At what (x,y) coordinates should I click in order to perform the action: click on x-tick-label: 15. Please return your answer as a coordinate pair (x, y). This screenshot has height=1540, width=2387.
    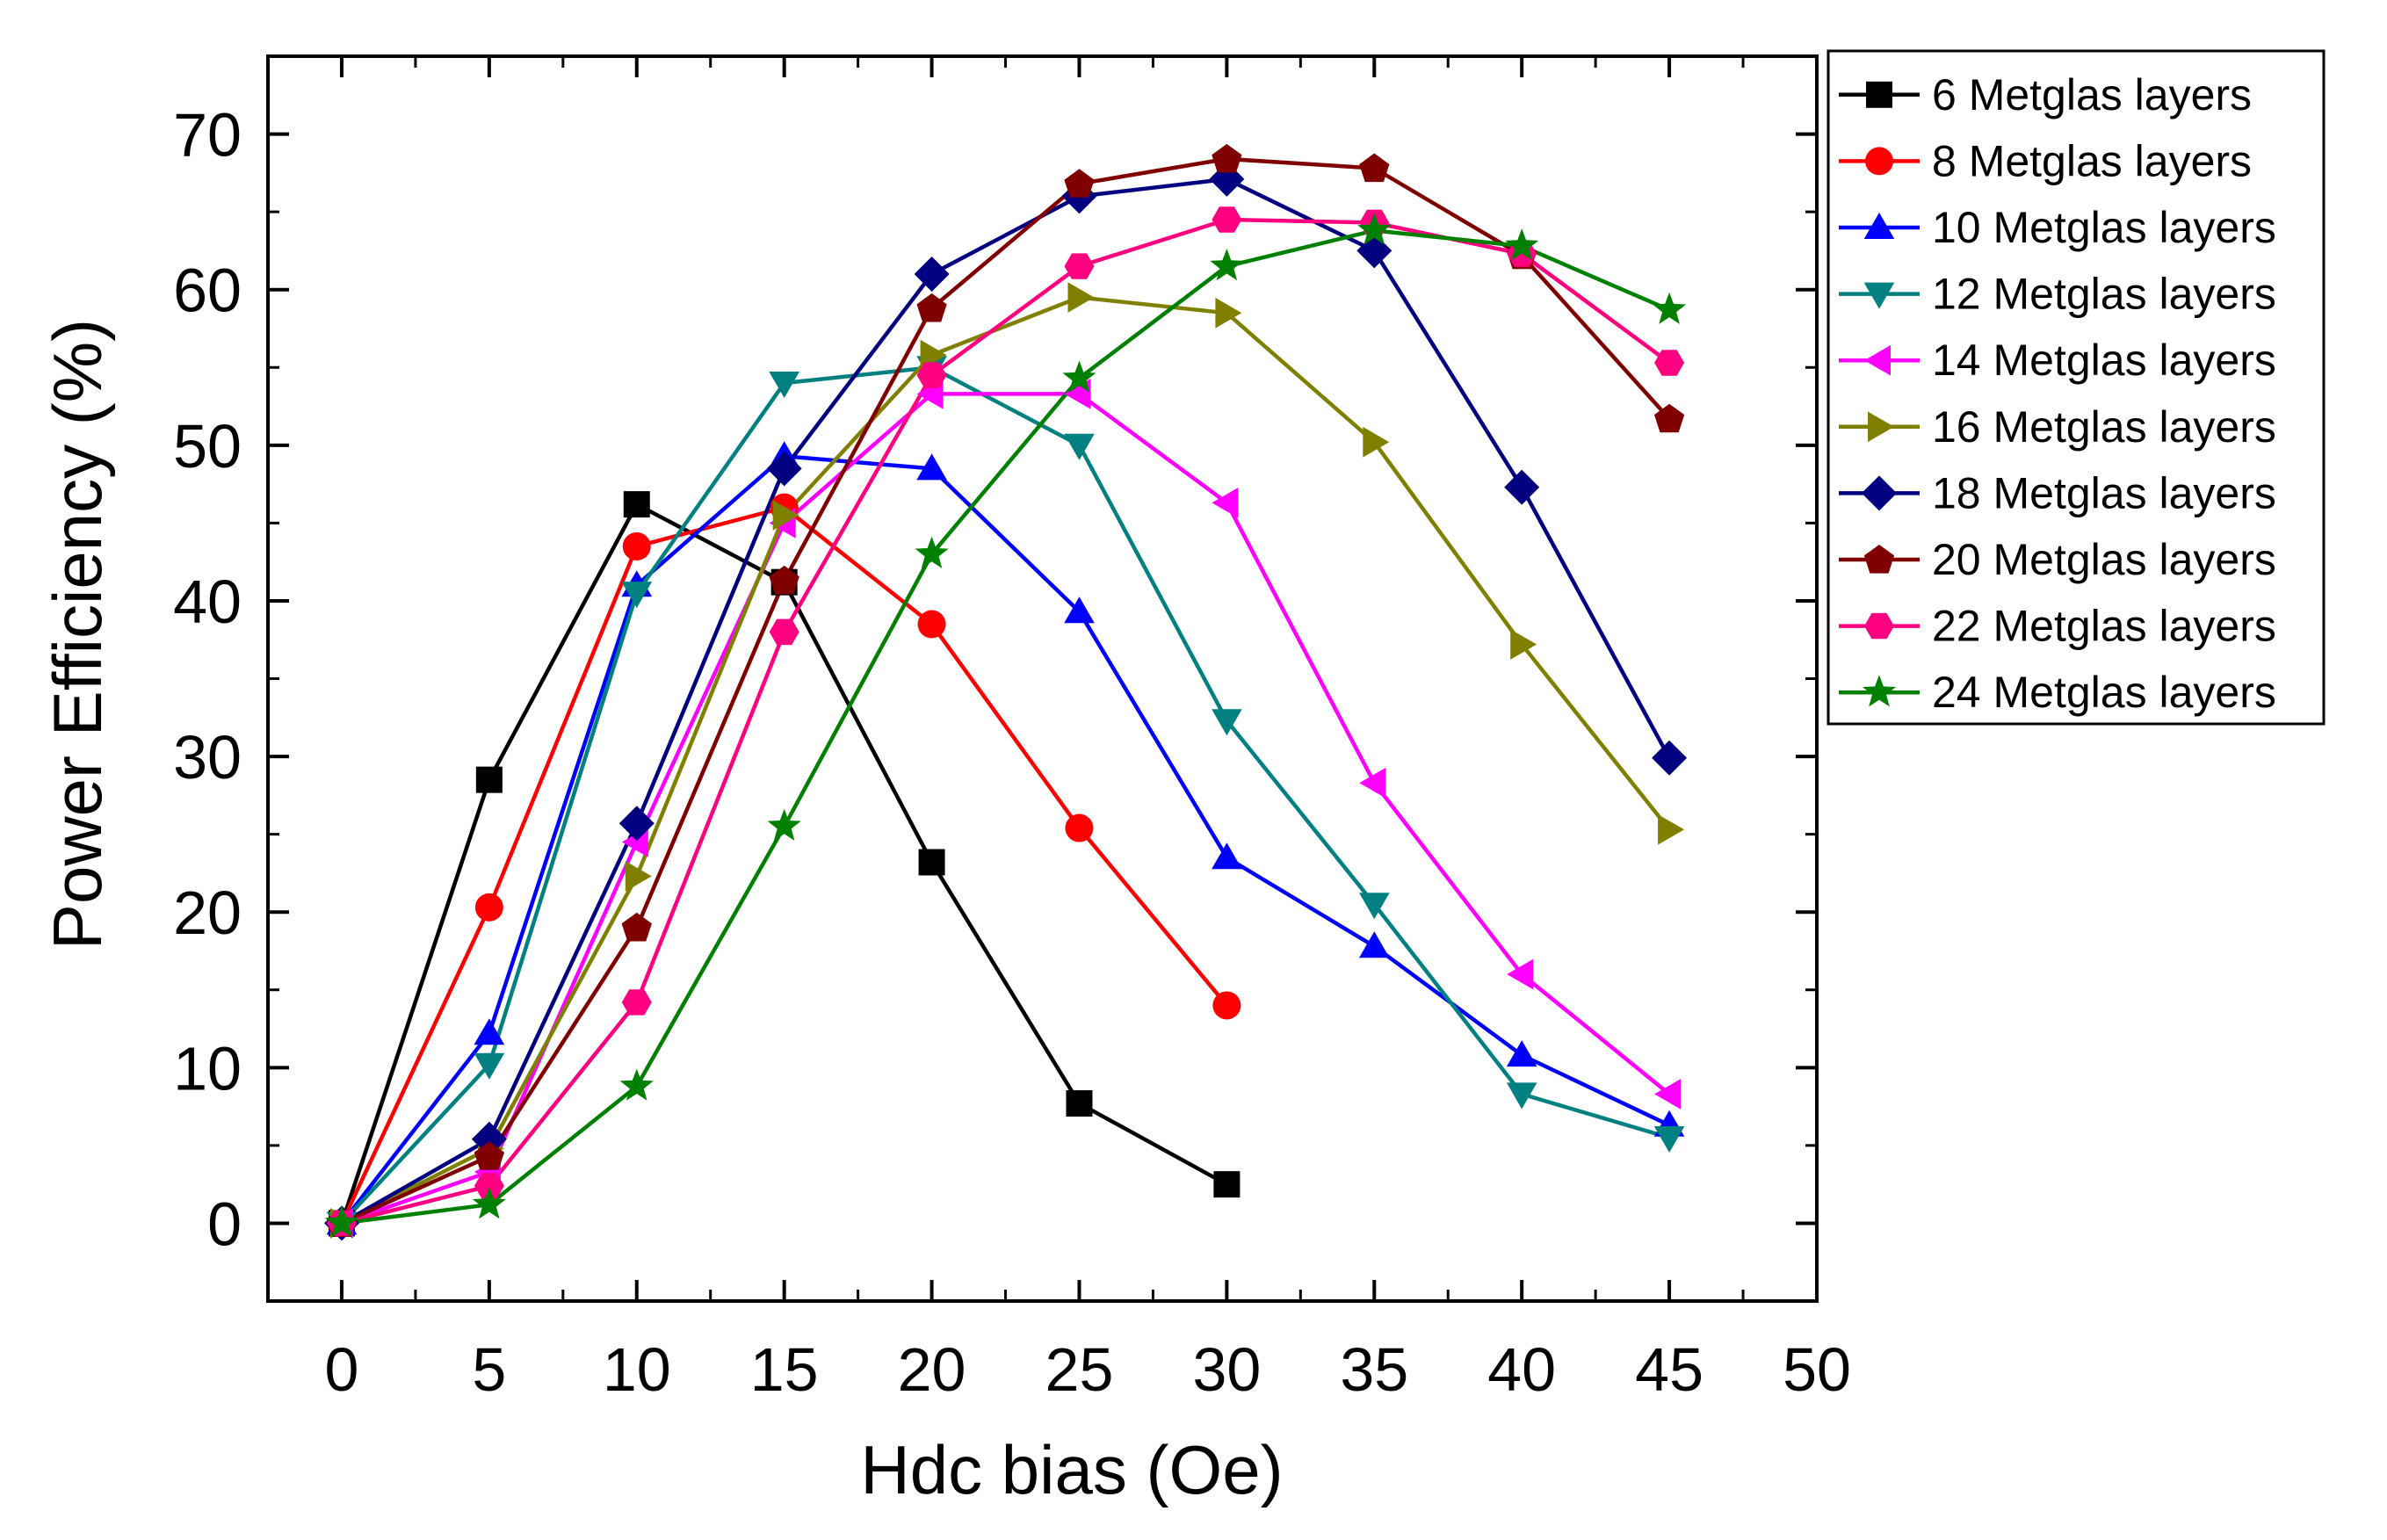
    Looking at the image, I should click on (784, 1369).